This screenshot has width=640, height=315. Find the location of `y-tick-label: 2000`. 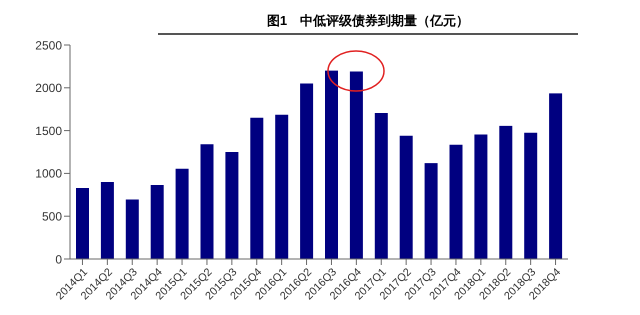

y-tick-label: 2000 is located at coordinates (48, 88).